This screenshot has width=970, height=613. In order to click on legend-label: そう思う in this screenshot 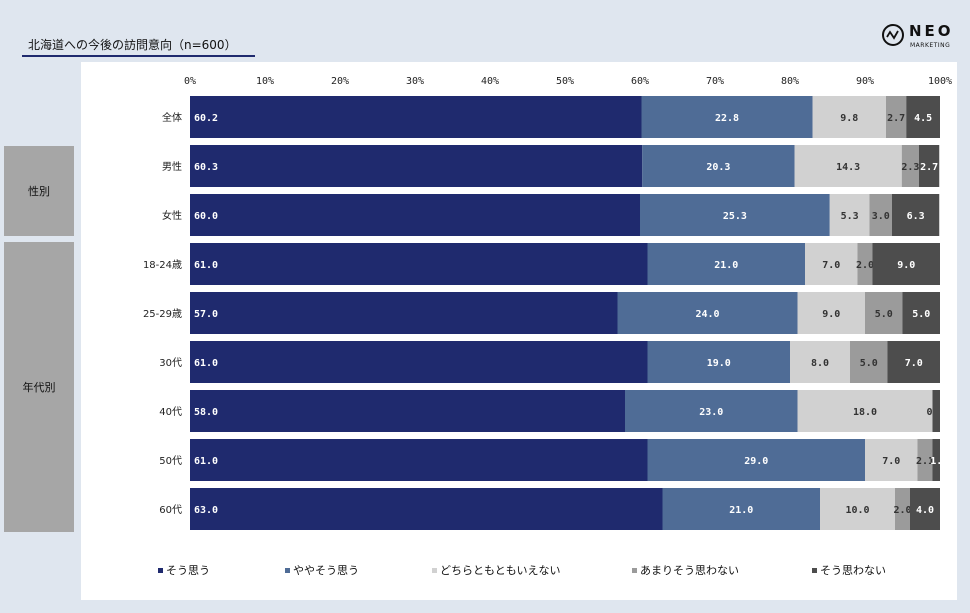, I will do `click(188, 570)`.